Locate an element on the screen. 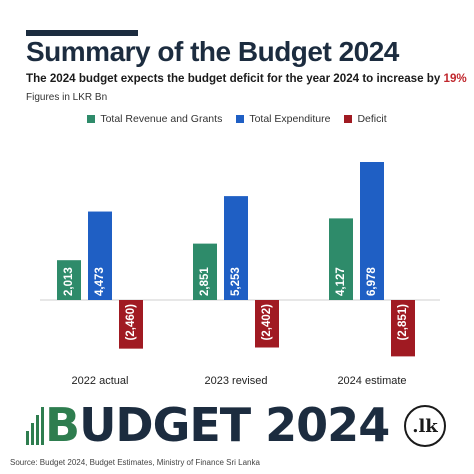 This screenshot has height=474, width=474. data-label-expenditure-0: 4,473 is located at coordinates (100, 281).